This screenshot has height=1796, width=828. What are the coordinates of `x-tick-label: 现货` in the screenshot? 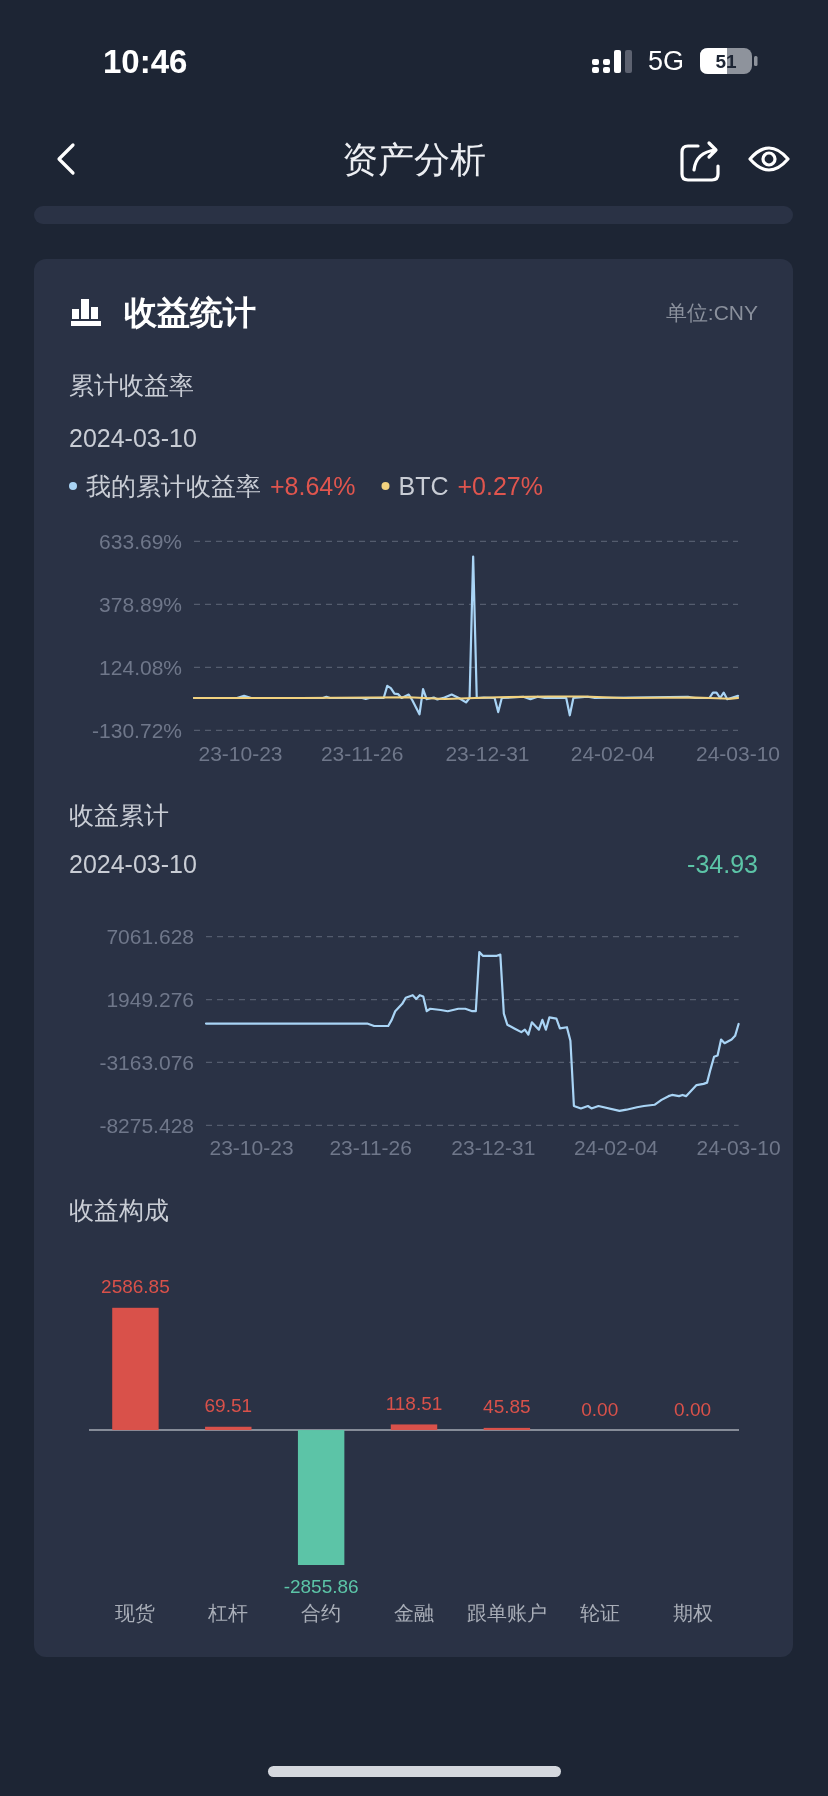 It's located at (135, 1613).